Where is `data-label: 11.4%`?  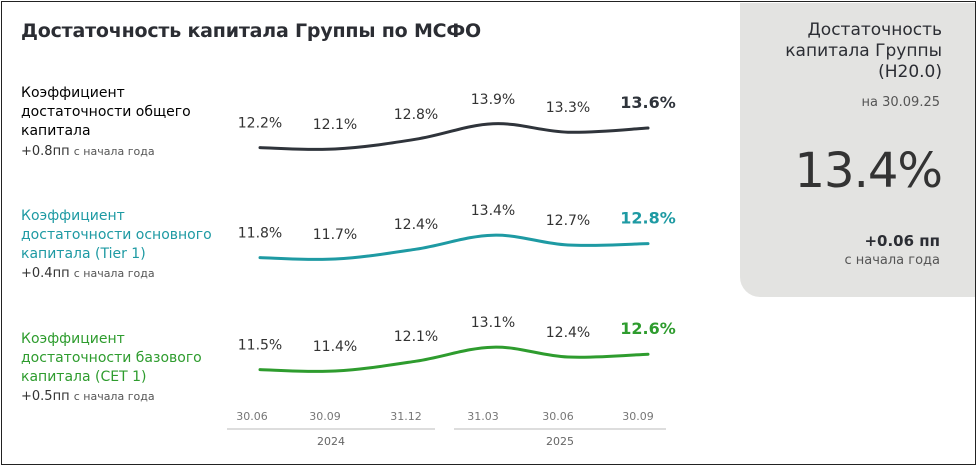
data-label: 11.4% is located at coordinates (335, 347).